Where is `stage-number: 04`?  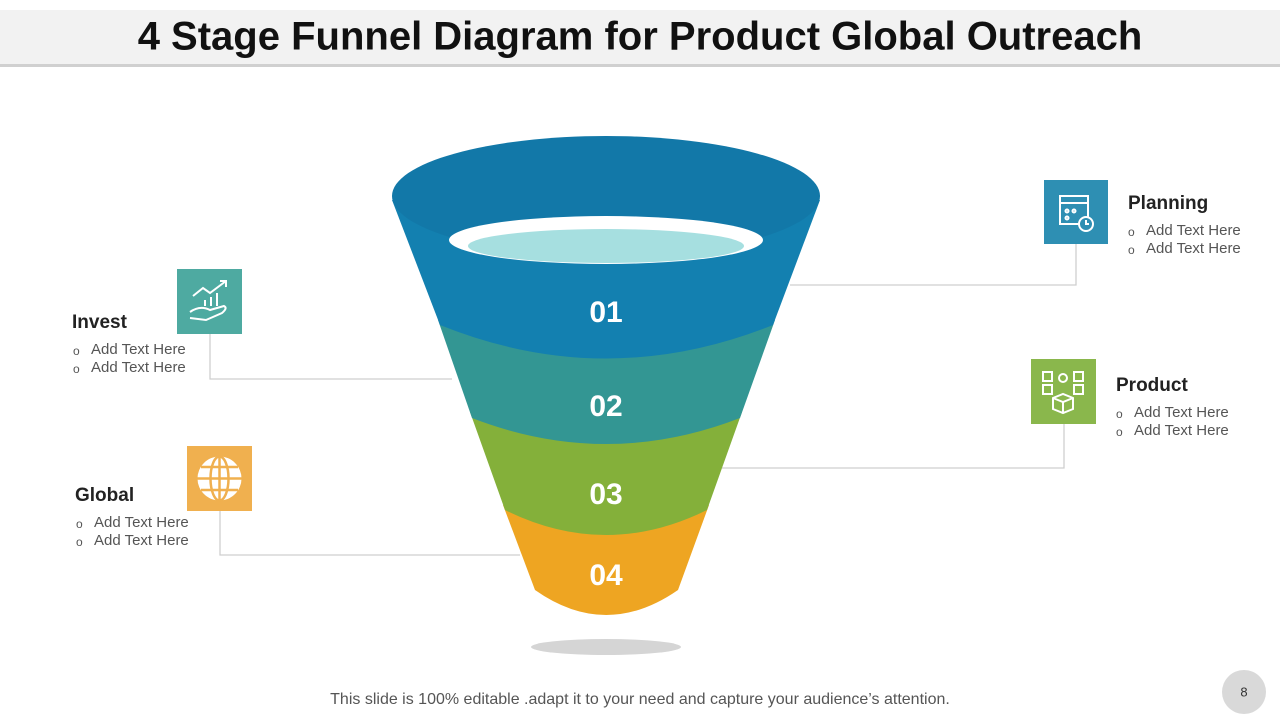 stage-number: 04 is located at coordinates (606, 575).